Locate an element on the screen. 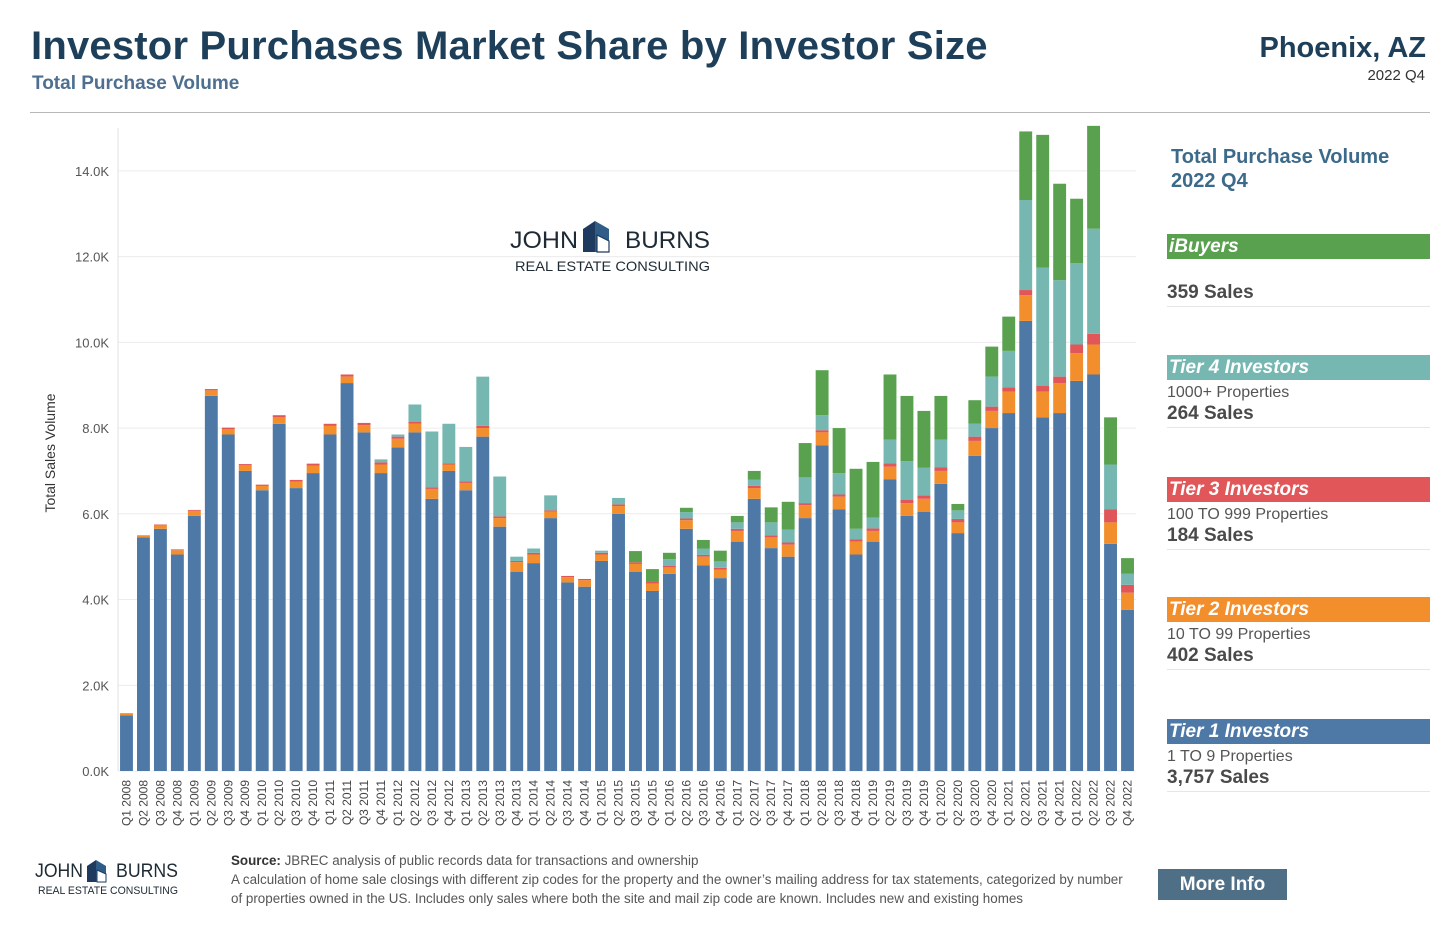 The image size is (1456, 925). legend-bar-tier3: Tier 3 Investors is located at coordinates (1298, 489).